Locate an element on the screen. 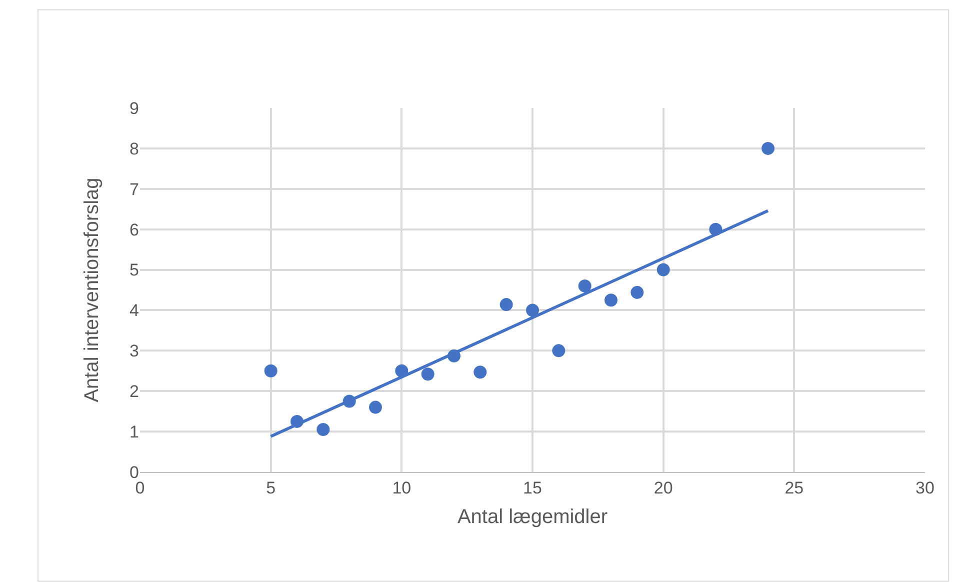 This screenshot has width=955, height=582. y-tick-label: 4 is located at coordinates (134, 310).